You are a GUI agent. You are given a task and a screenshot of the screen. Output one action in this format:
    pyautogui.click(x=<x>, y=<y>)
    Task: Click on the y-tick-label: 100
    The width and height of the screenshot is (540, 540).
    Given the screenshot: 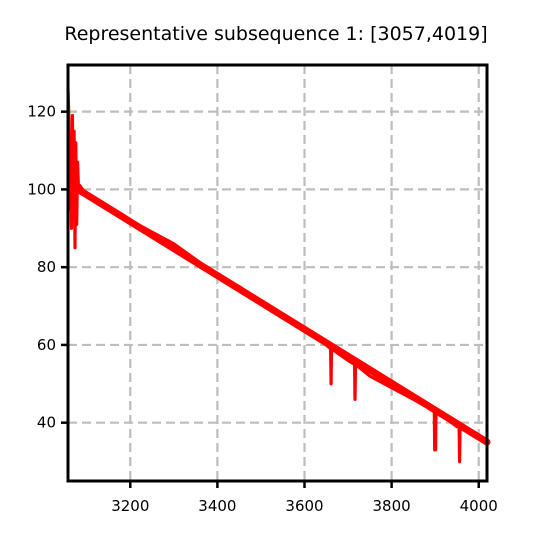 What is the action you would take?
    pyautogui.click(x=41, y=189)
    